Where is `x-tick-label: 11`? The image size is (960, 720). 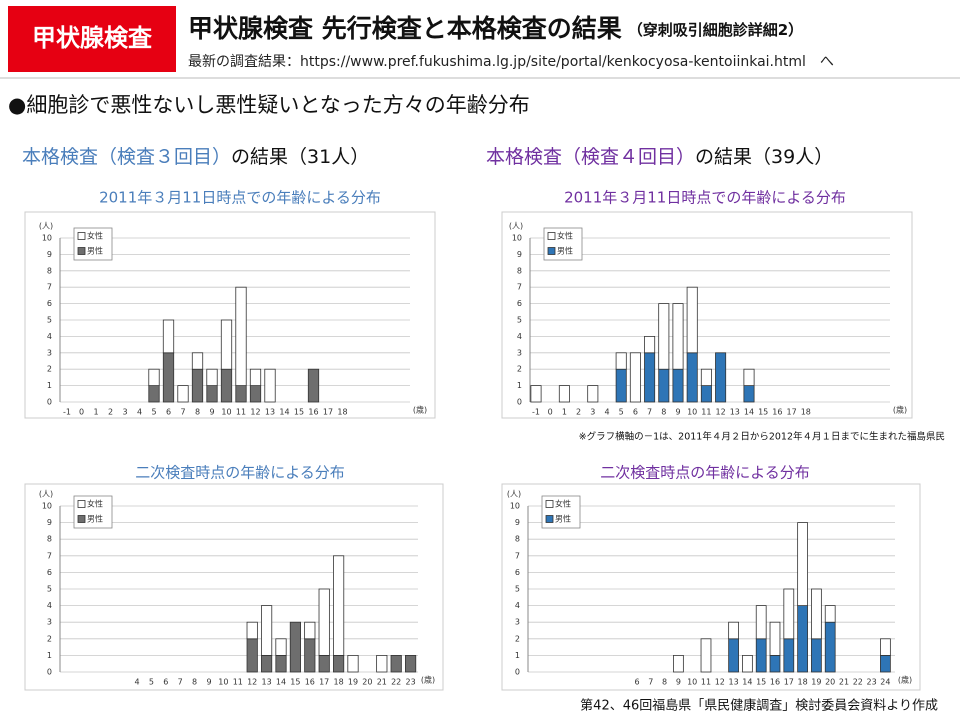 x-tick-label: 11 is located at coordinates (706, 682).